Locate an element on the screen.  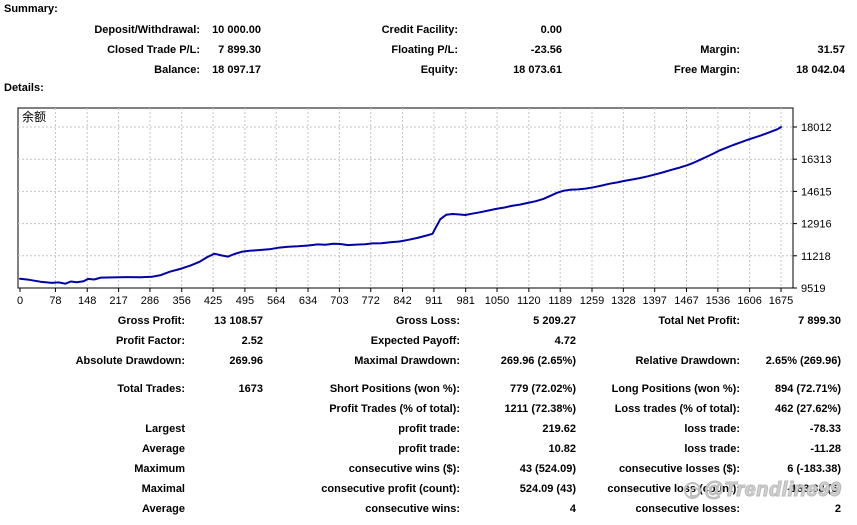
stat-value: 10.82 is located at coordinates (562, 449).